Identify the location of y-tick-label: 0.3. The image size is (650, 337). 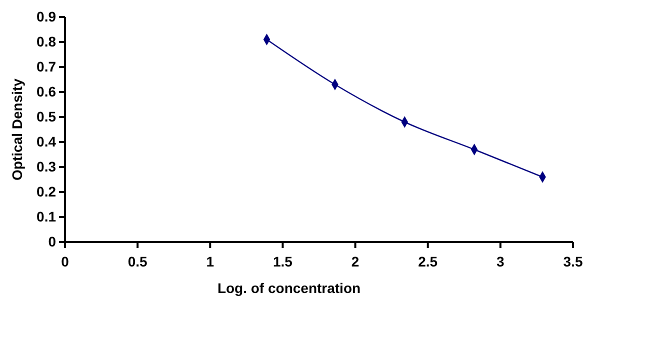
(46, 166).